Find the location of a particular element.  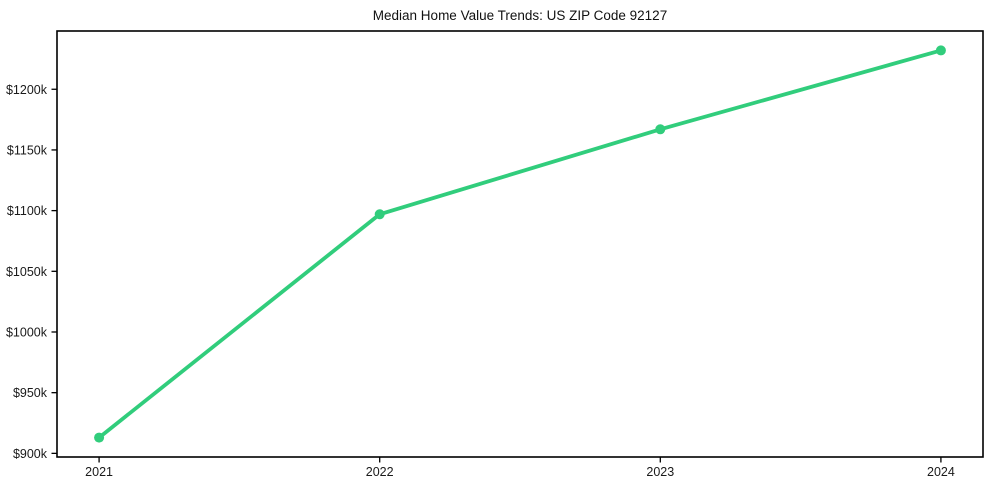

data-point-2021 is located at coordinates (99, 437).